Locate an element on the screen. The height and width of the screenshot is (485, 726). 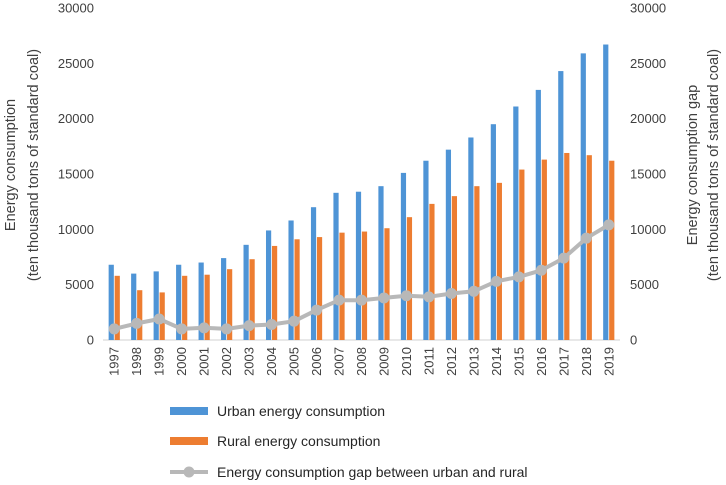
bar-urban-2019 is located at coordinates (606, 192).